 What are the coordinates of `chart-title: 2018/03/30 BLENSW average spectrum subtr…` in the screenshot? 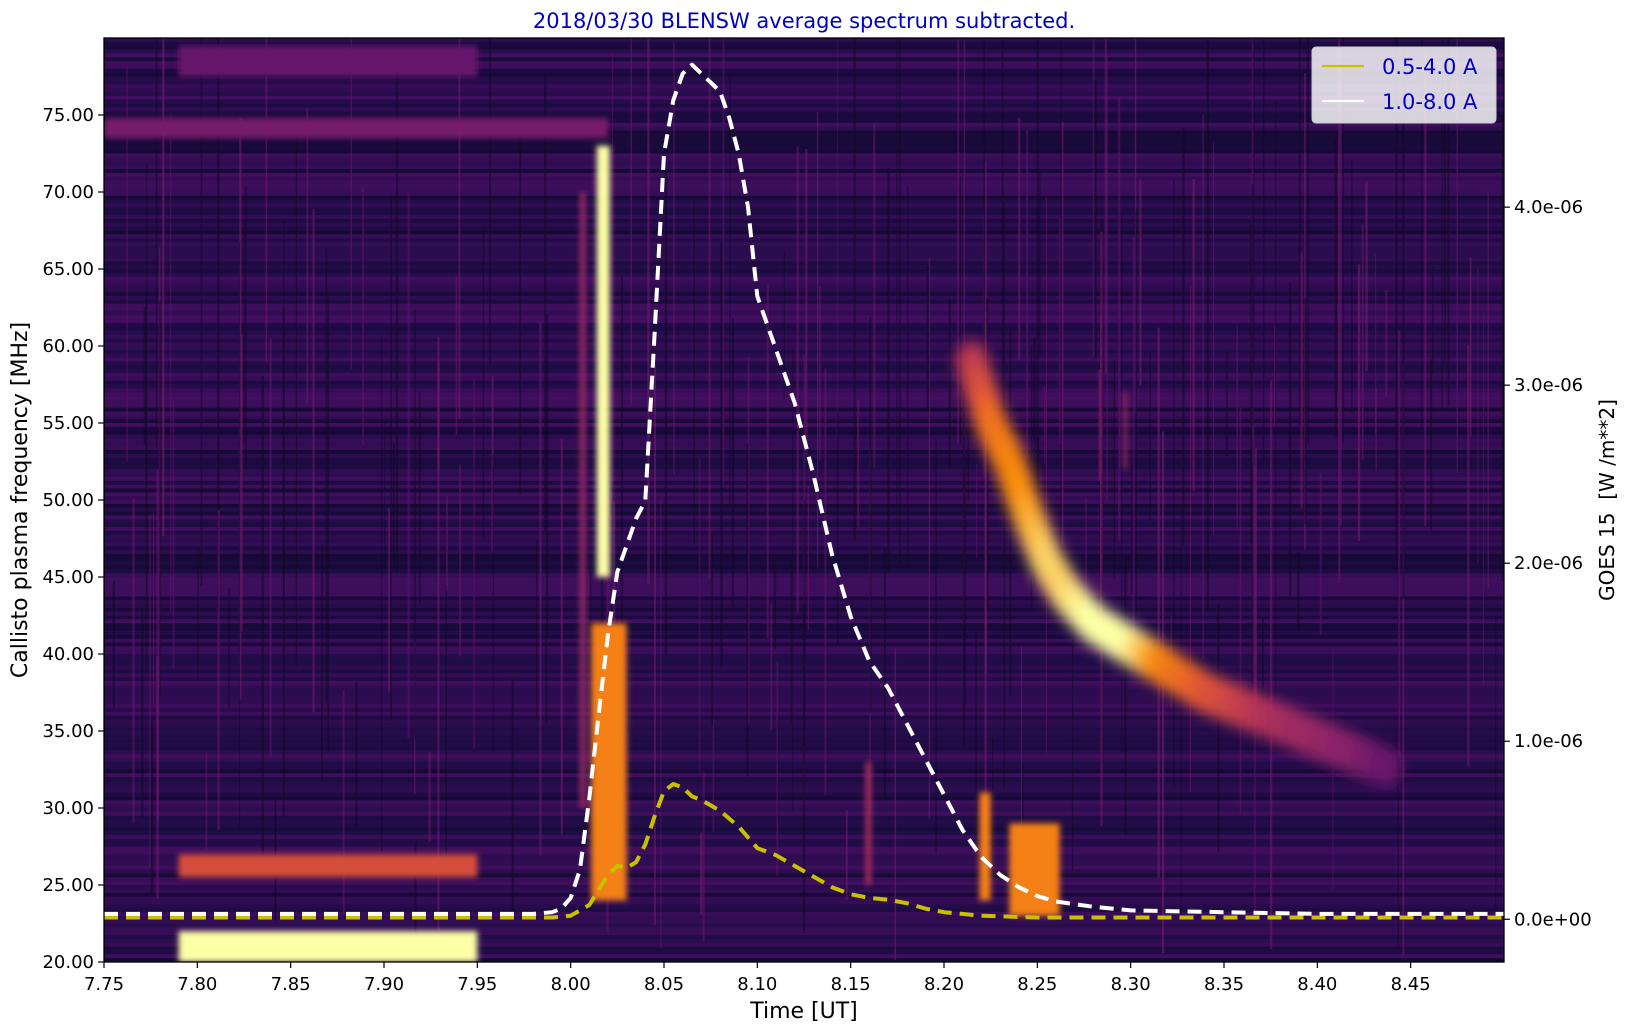 It's located at (804, 21).